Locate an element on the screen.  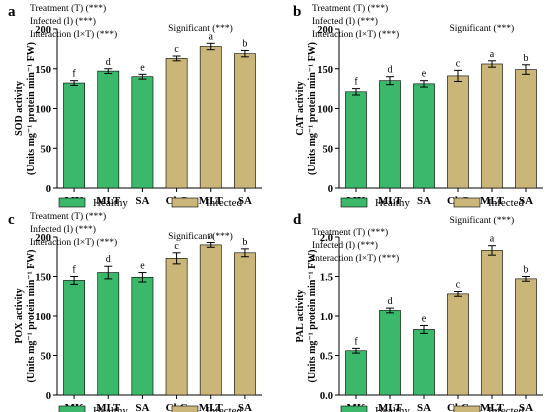
y-tick-label: 0.5 is located at coordinates (326, 357).